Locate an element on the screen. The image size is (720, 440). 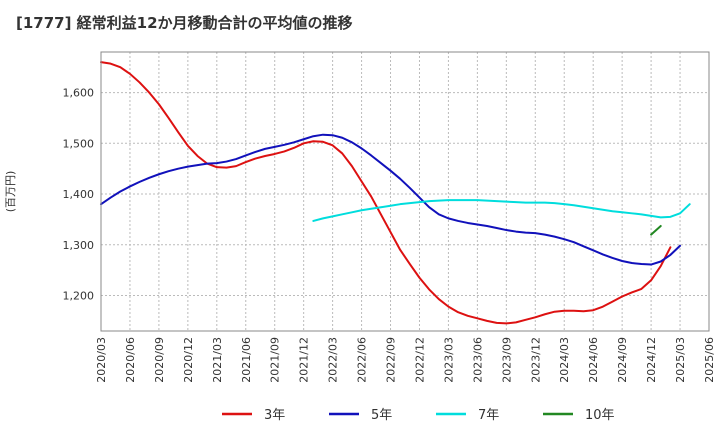
x-tick-label: 2024/09 is located at coordinates (622, 360).